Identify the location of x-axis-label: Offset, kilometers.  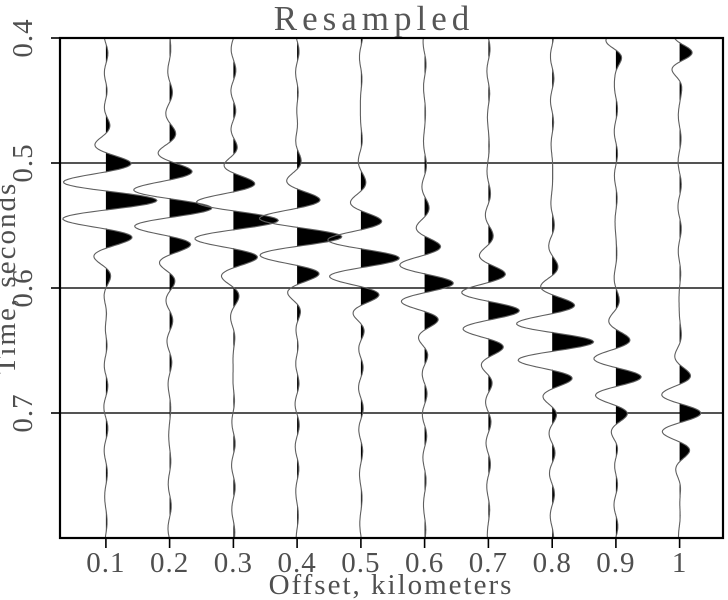
(391, 584).